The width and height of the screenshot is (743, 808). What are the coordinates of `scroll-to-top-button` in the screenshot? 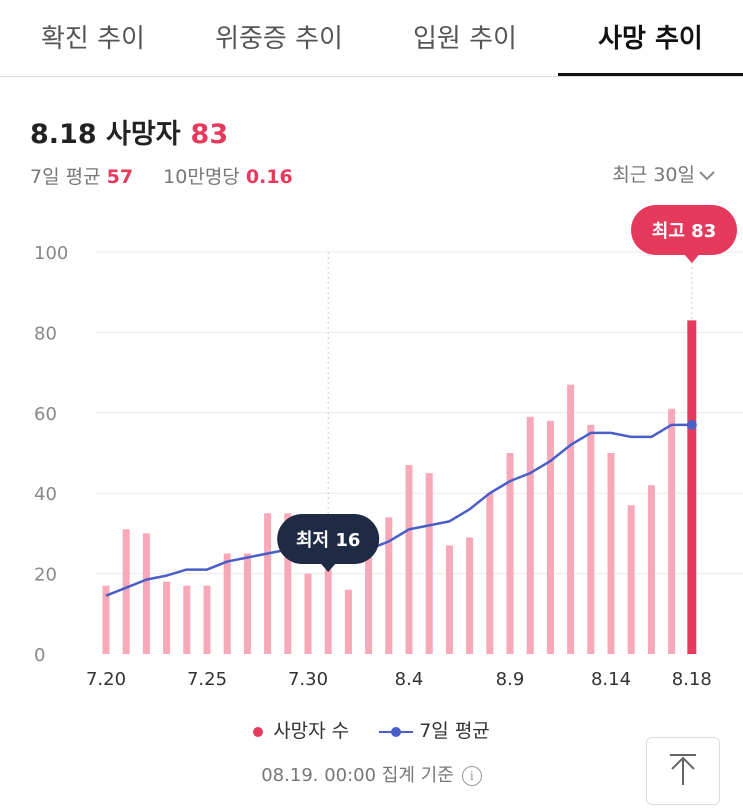 It's located at (683, 771).